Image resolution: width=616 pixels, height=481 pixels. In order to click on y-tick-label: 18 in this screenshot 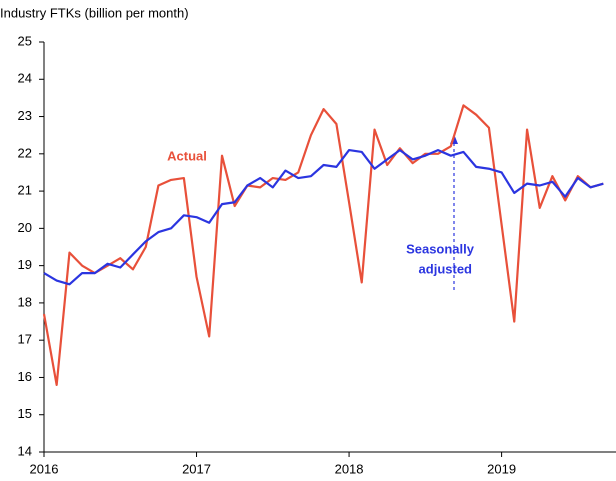, I will do `click(25, 301)`.